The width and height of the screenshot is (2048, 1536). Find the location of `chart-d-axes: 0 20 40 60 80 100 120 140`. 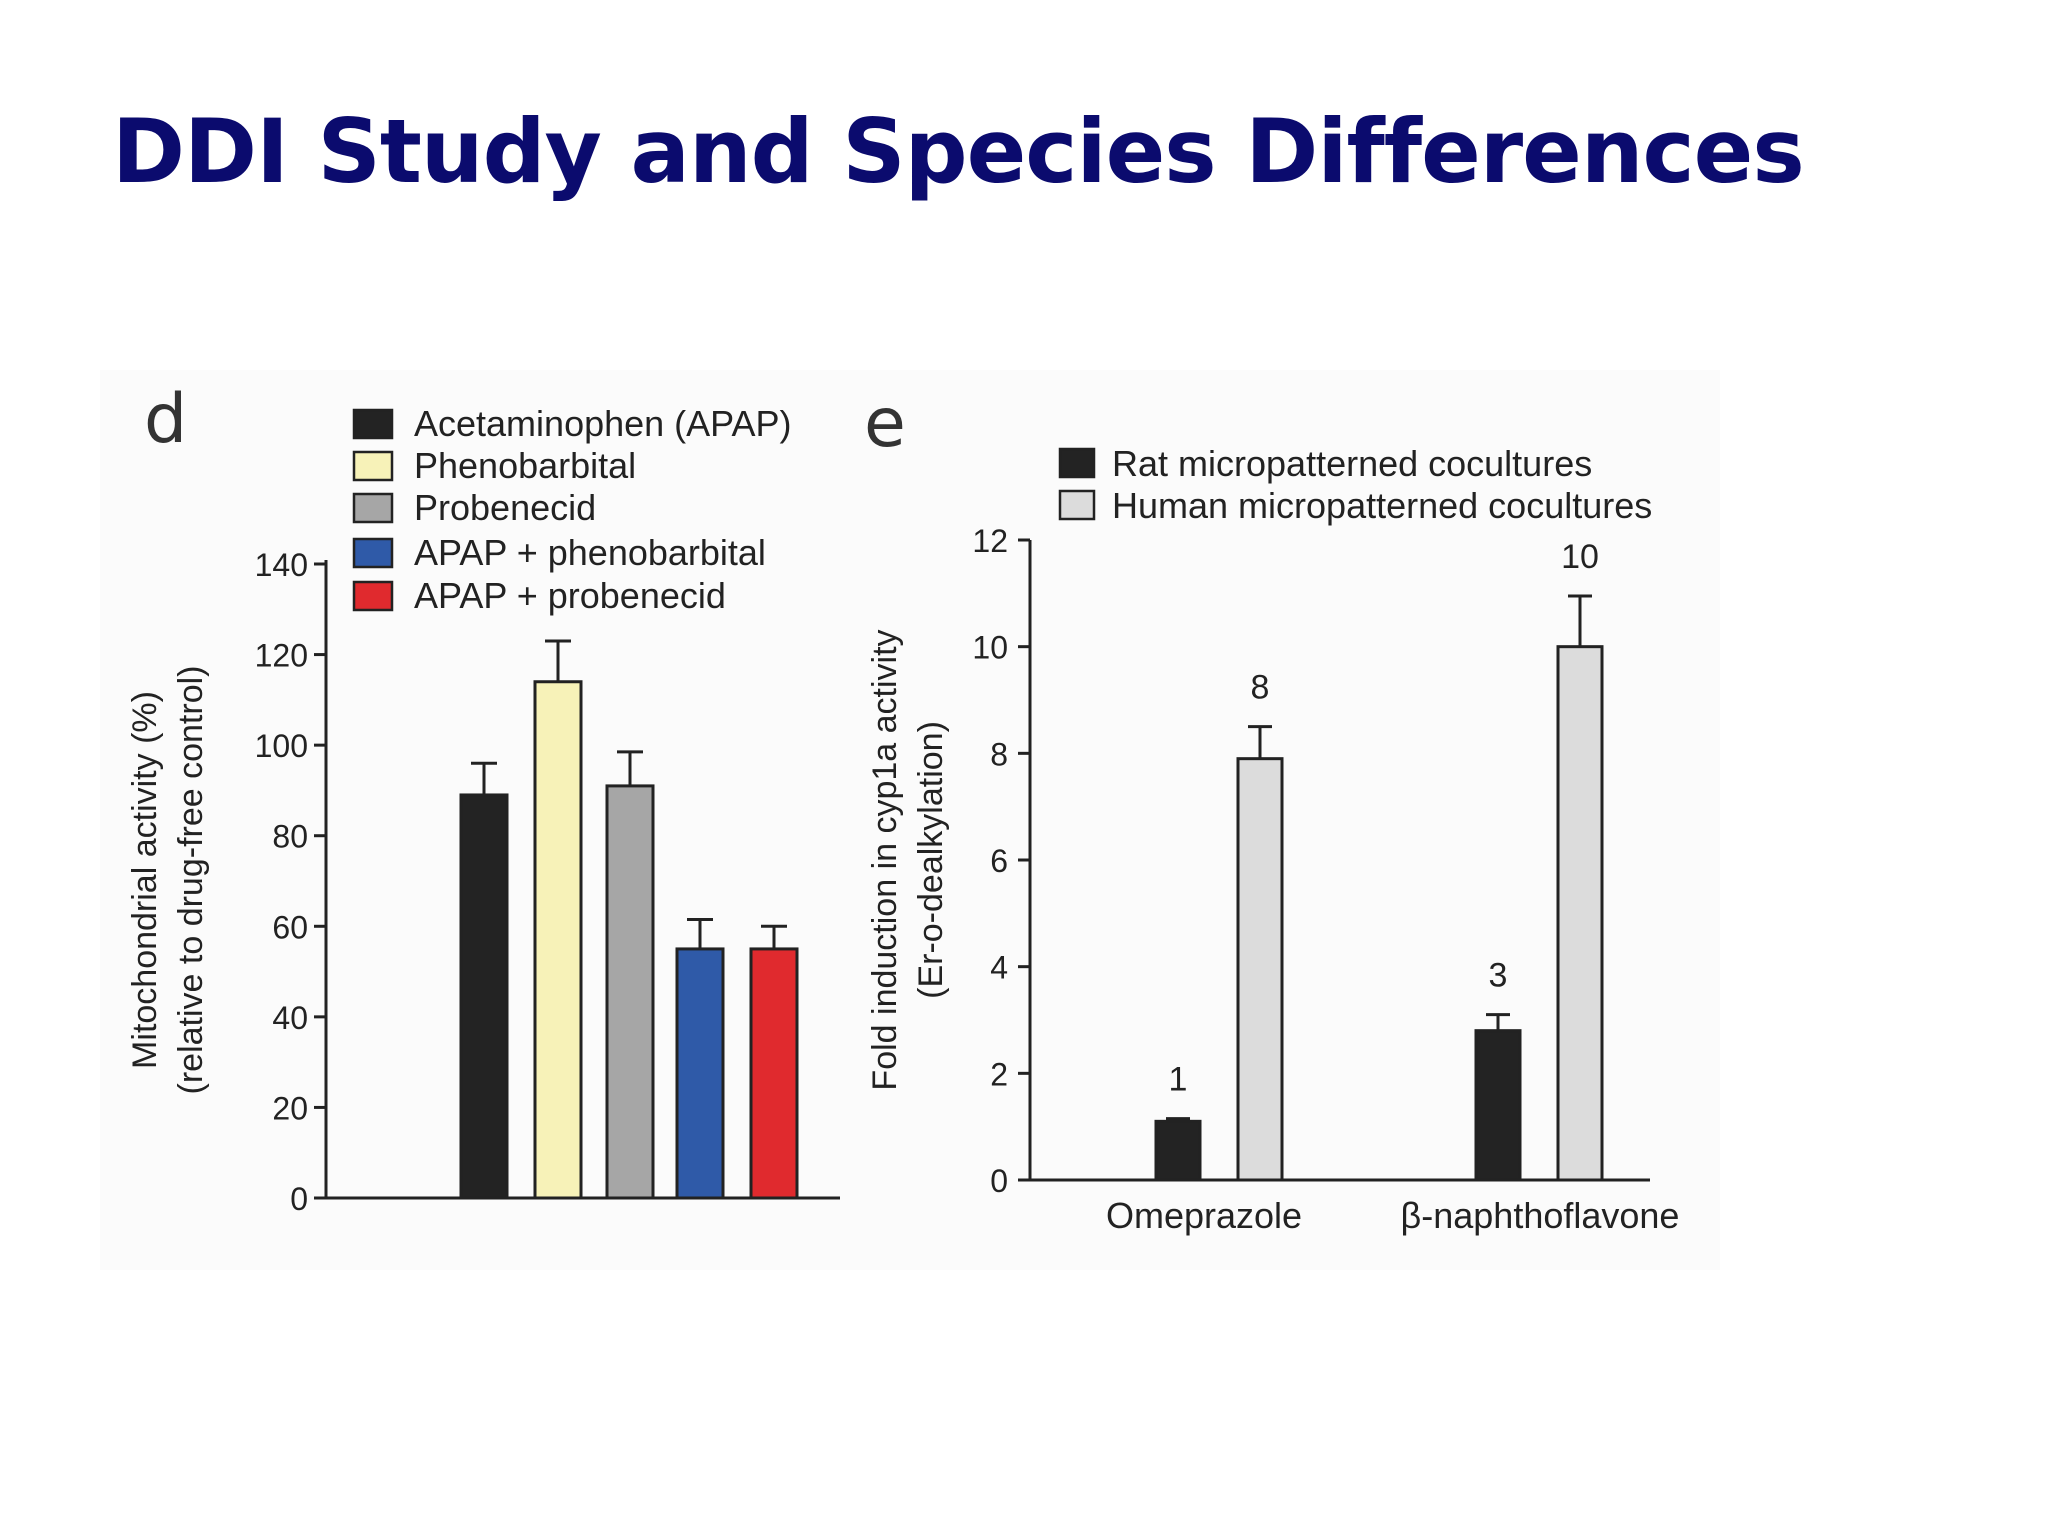

chart-d-axes: 0 20 40 60 80 100 120 140 is located at coordinates (547, 882).